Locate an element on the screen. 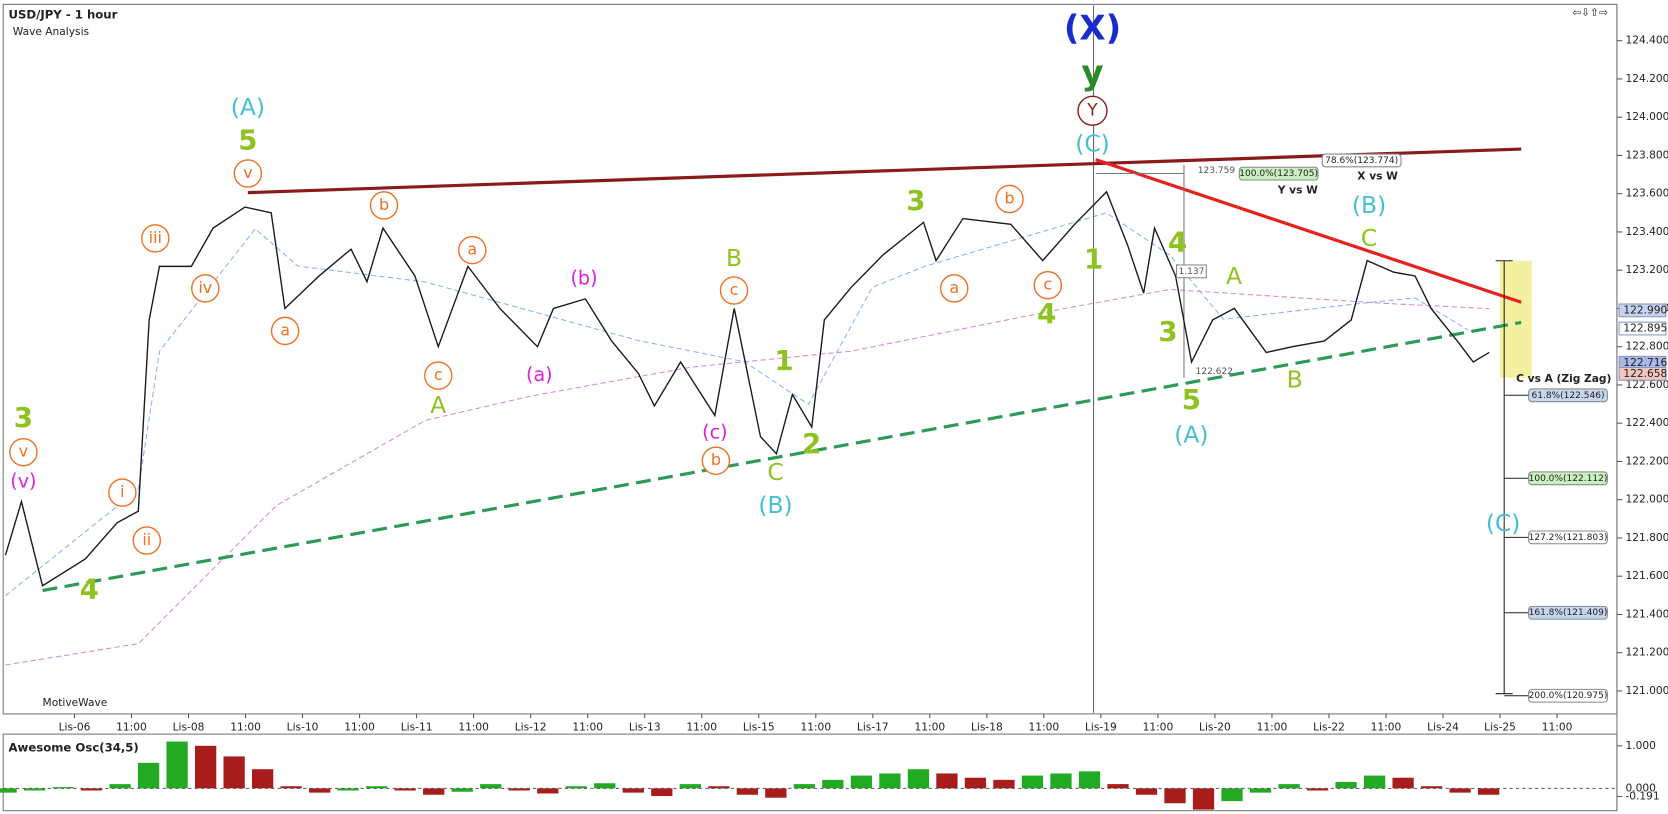 The width and height of the screenshot is (1668, 814). wave-label: 4 is located at coordinates (1046, 313).